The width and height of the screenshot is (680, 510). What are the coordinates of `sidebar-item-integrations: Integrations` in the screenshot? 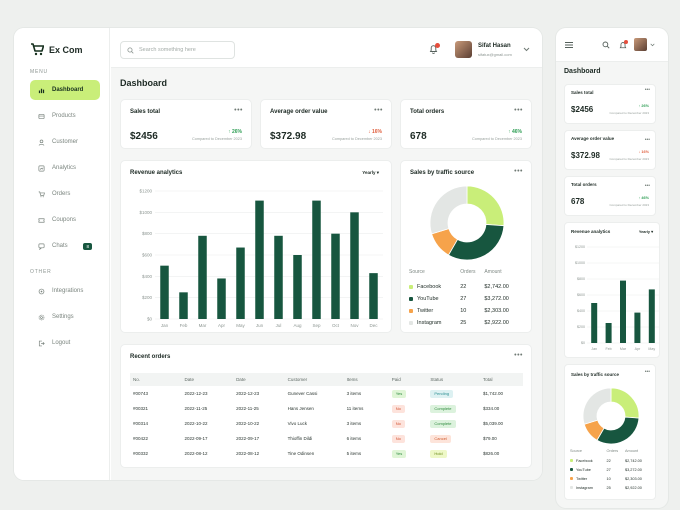 It's located at (65, 291).